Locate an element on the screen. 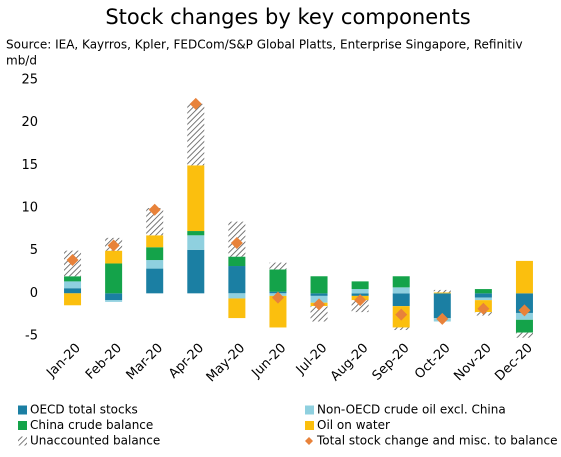 This screenshot has height=457, width=561. x-tick-label: Apr-20 is located at coordinates (186, 361).